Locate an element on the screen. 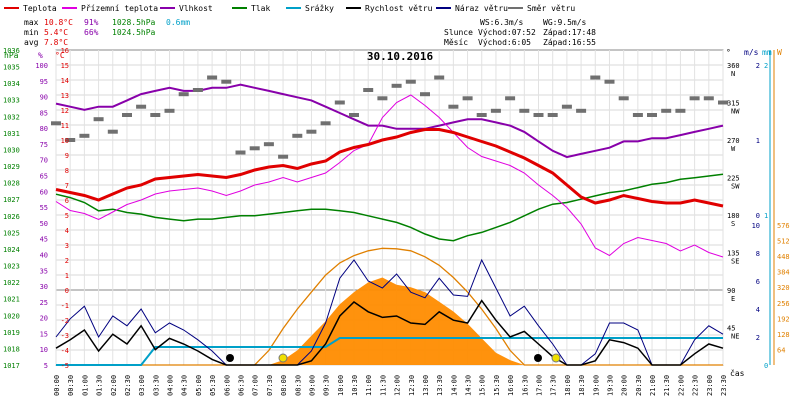  legend-tlak-label: Tlak is located at coordinates (260, 8).